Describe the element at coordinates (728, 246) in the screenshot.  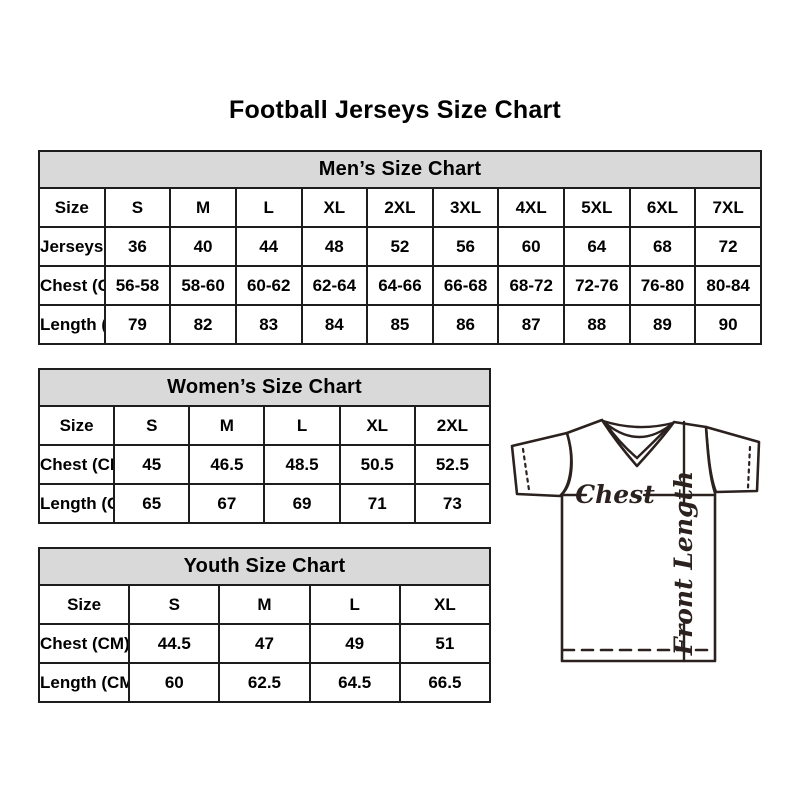
I see `table-cell: 72` at that location.